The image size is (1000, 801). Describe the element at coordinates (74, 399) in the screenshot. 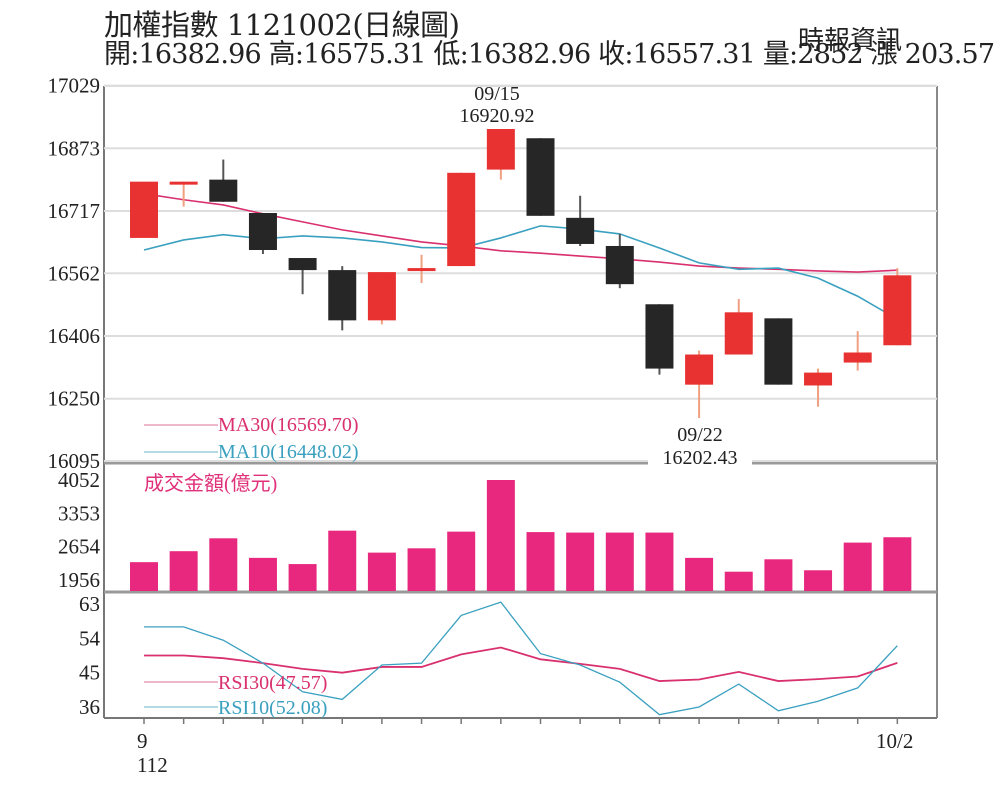

I see `price-tick-label: 16250` at that location.